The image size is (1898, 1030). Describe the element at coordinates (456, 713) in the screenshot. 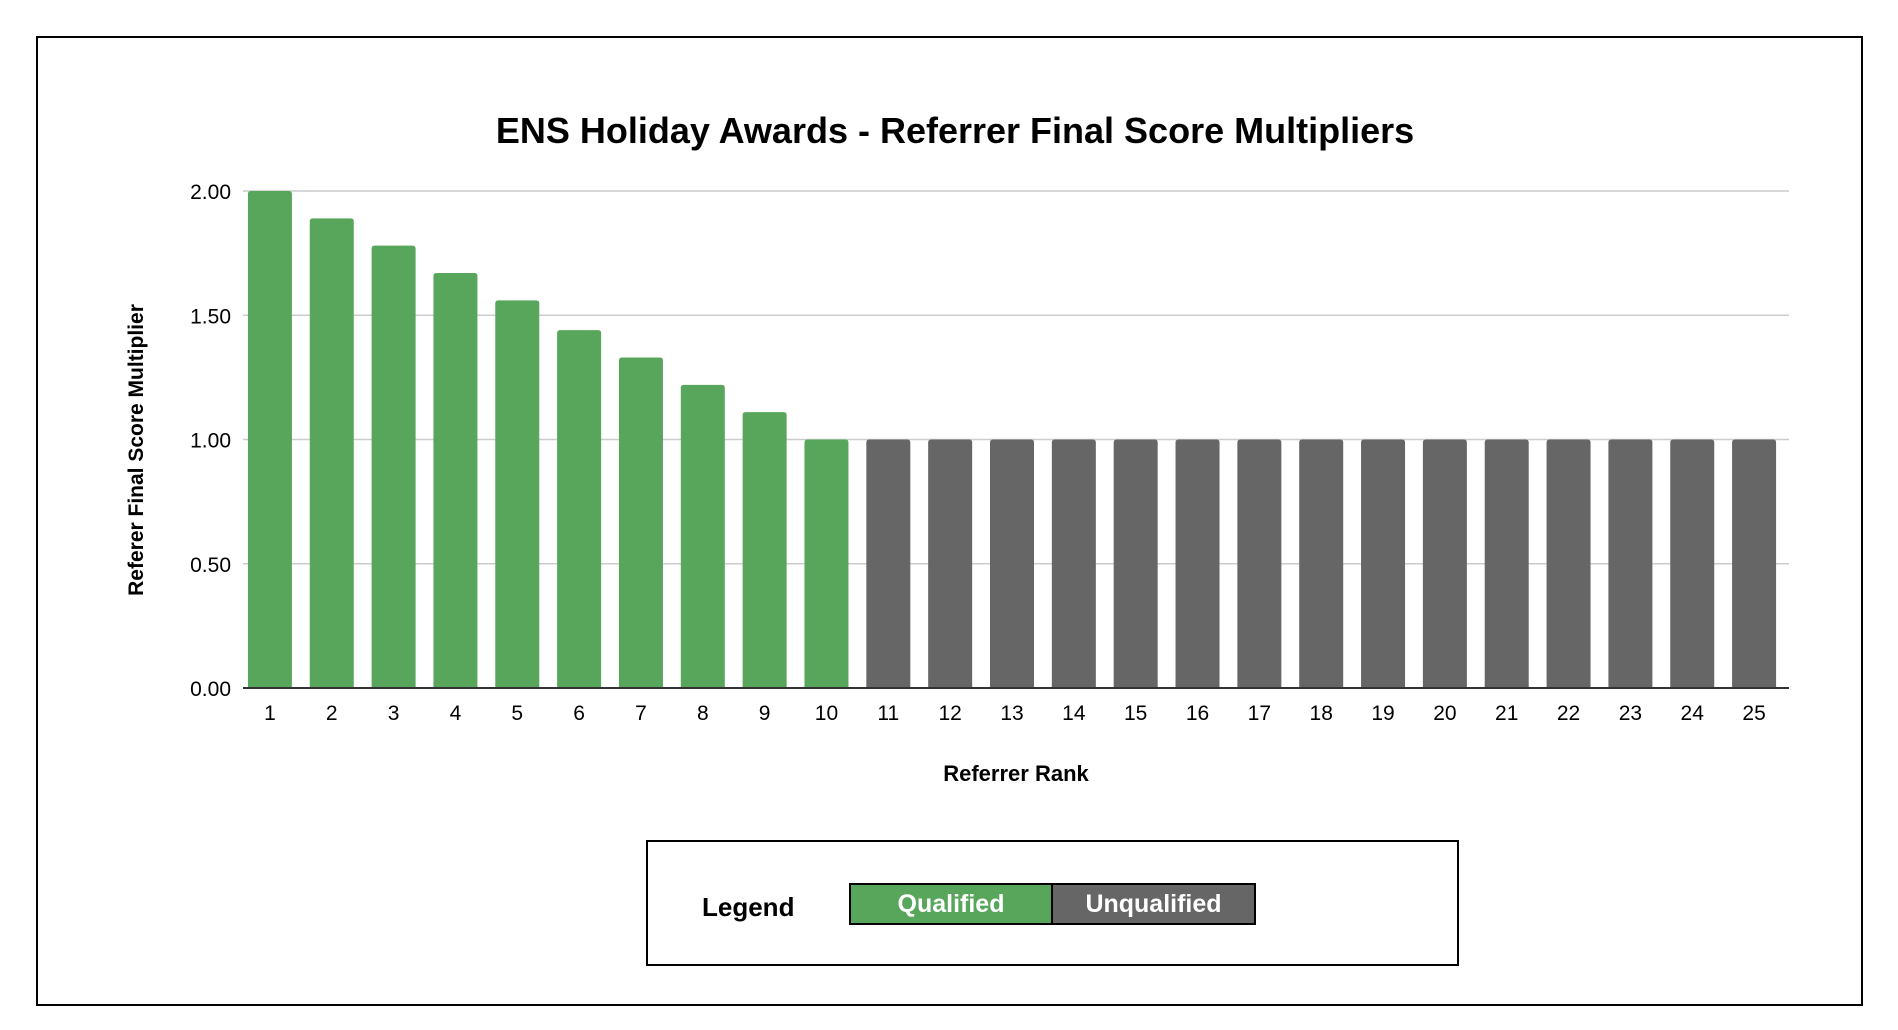

I see `x-tick-label: 4` at that location.